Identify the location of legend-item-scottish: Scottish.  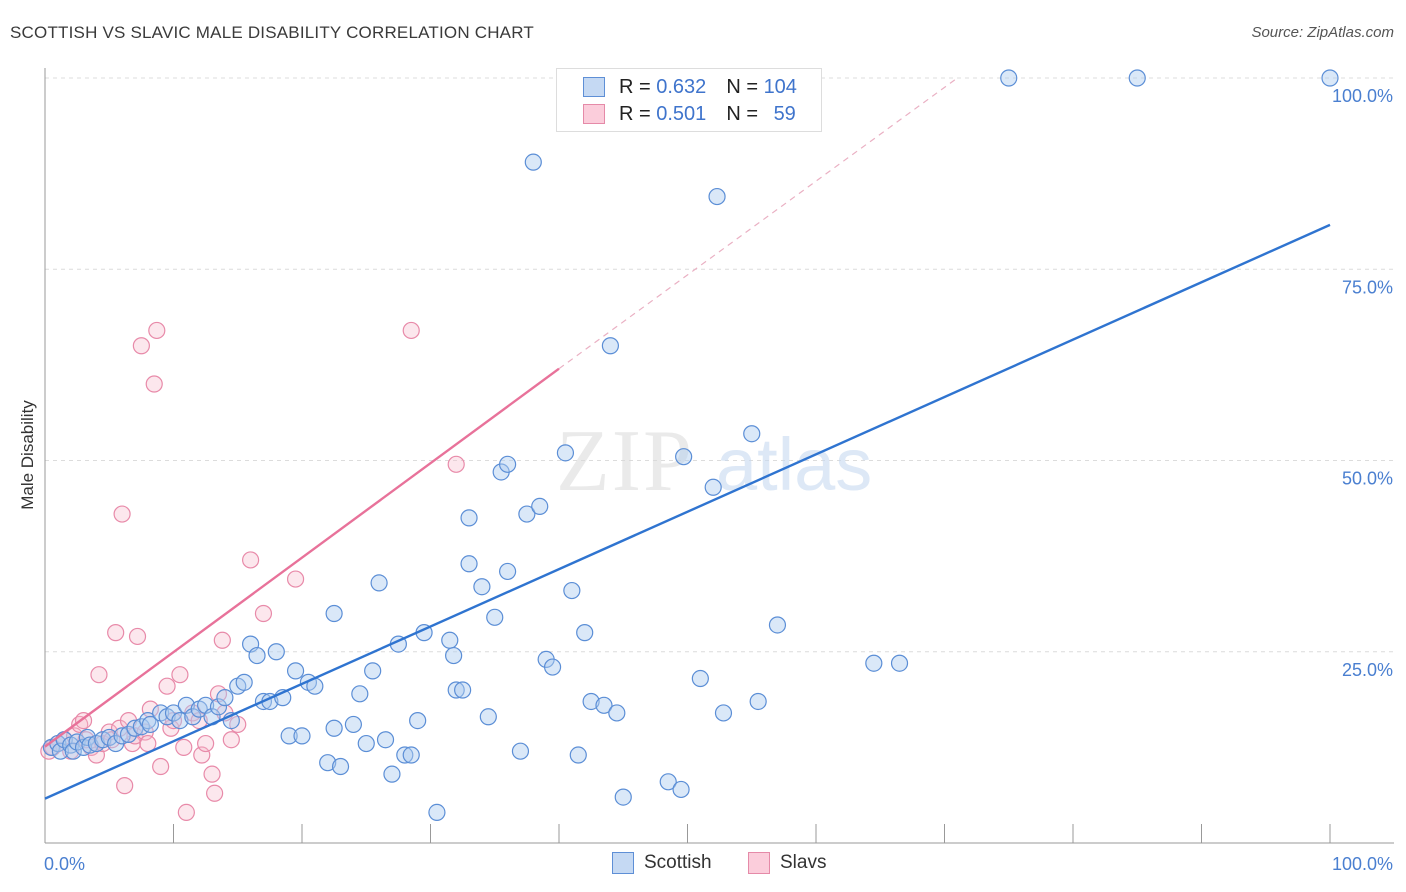
(662, 863).